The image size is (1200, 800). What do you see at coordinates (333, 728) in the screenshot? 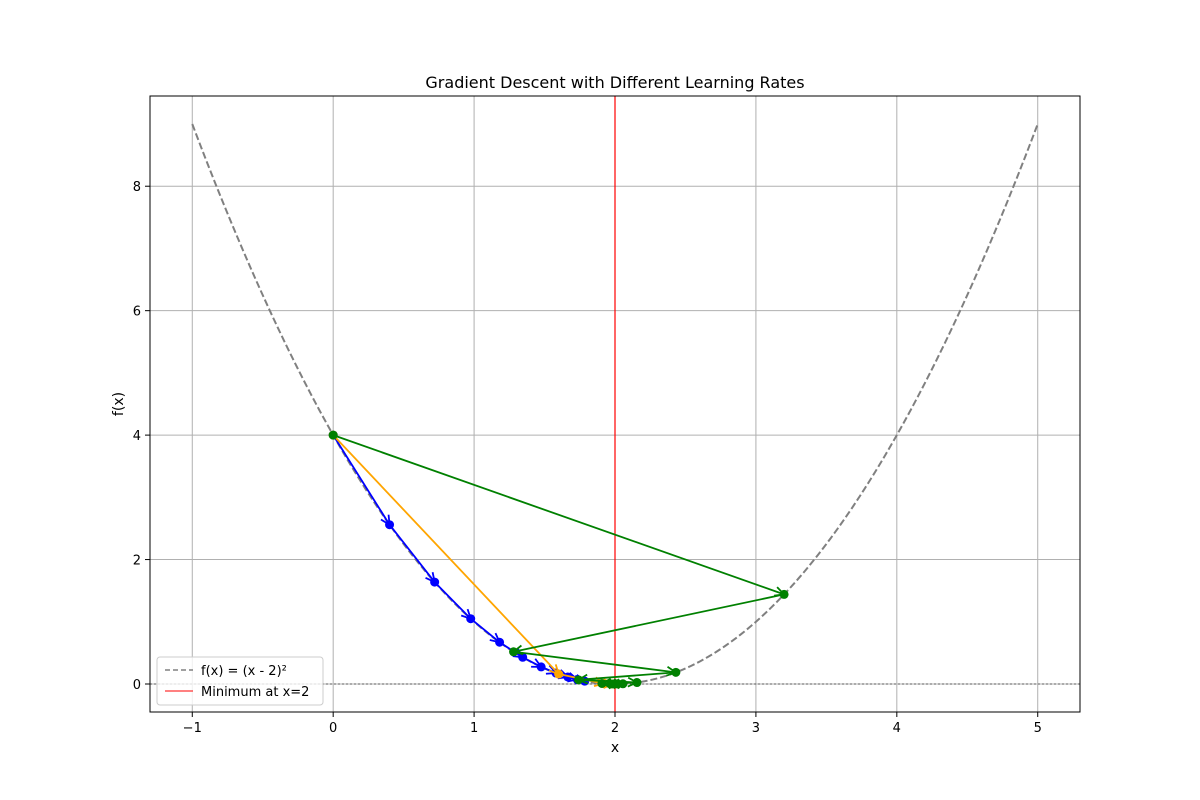
I see `x-tick-label: 0` at bounding box center [333, 728].